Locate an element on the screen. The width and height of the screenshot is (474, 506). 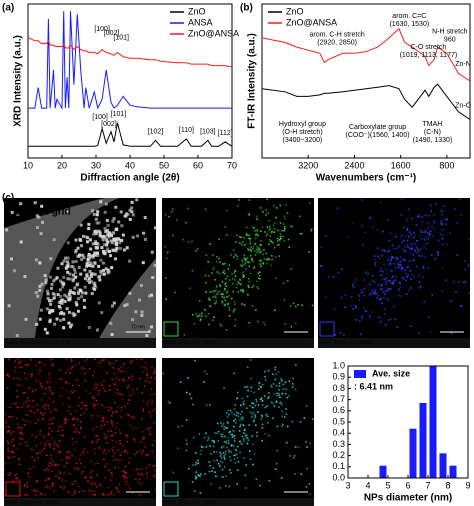
annotation: [002] is located at coordinates (109, 124).